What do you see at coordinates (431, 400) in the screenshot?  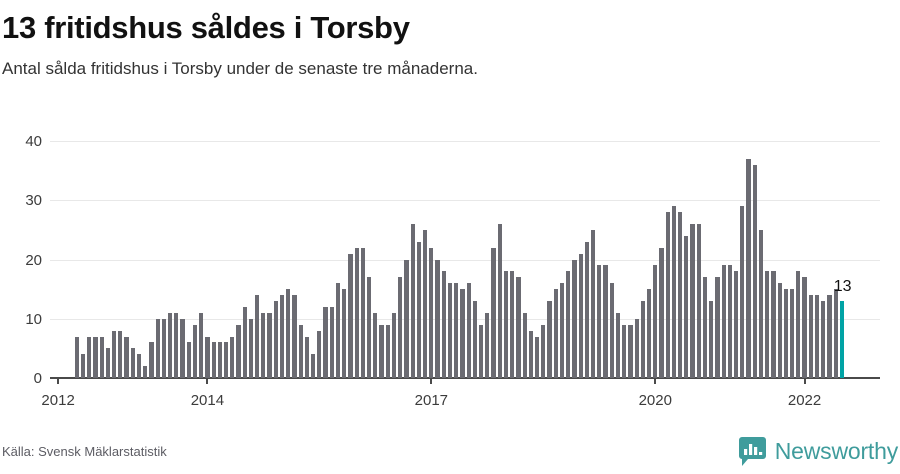 I see `x-axis-tick-label: 2017` at bounding box center [431, 400].